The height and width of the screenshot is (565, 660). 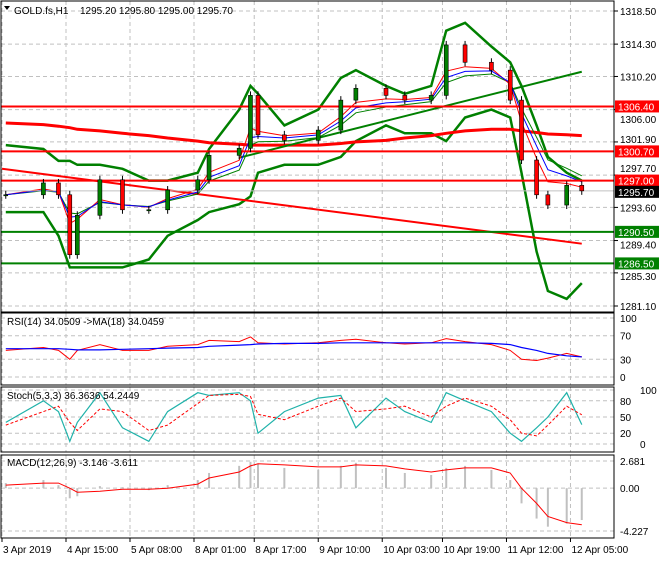 What do you see at coordinates (535, 550) in the screenshot?
I see `time-tick-label: 11 Apr 12:00` at bounding box center [535, 550].